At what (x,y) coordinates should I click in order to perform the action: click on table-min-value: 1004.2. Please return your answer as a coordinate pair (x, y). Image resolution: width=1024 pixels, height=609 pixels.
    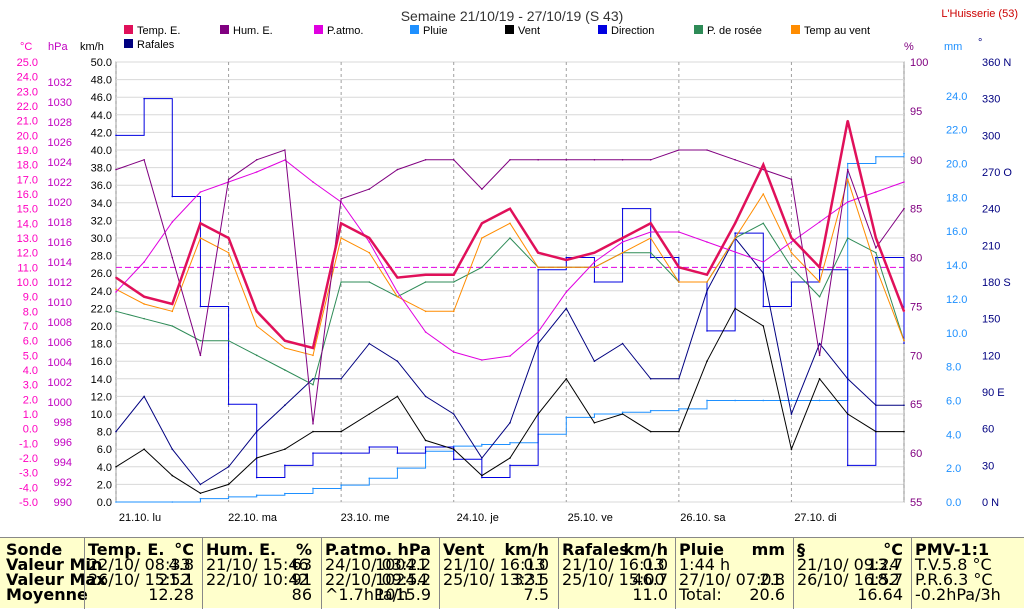
    Looking at the image, I should click on (403, 564).